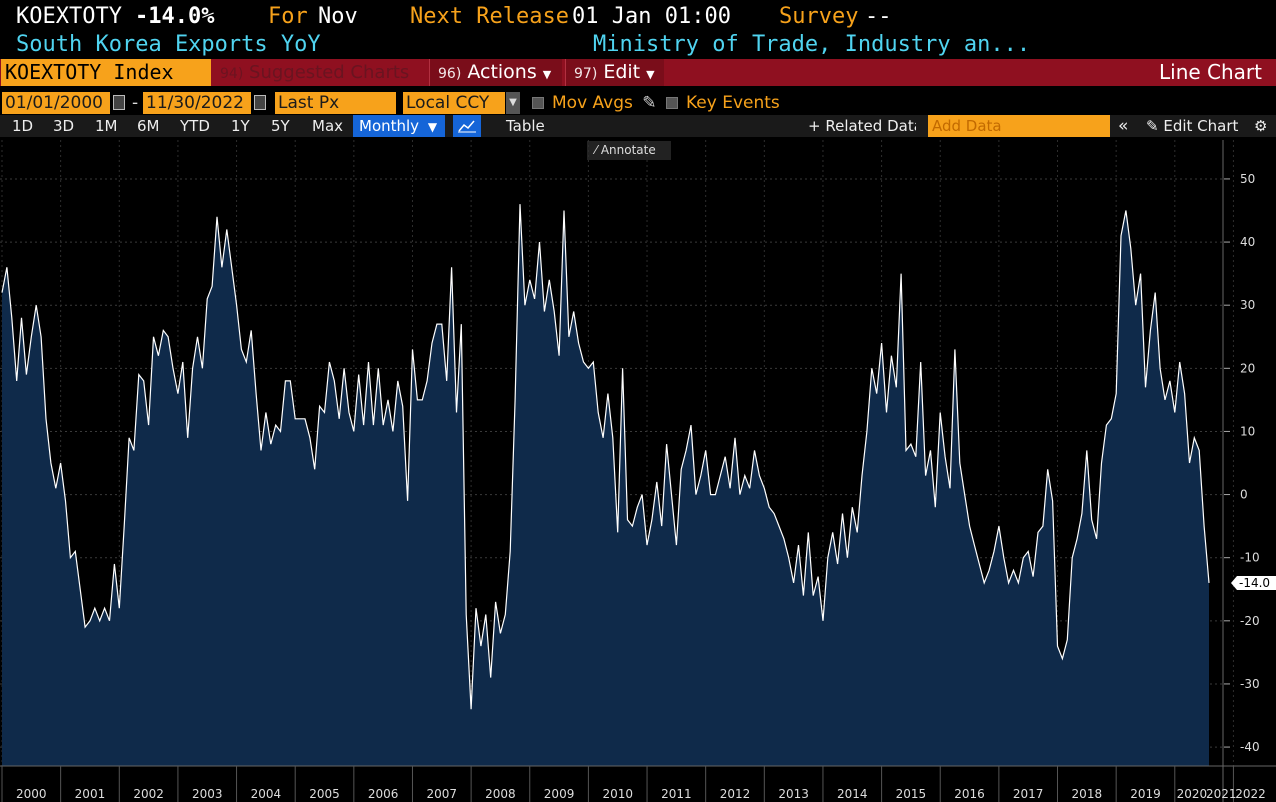 This screenshot has width=1276, height=802. I want to click on x-tick-label: 2017, so click(1028, 794).